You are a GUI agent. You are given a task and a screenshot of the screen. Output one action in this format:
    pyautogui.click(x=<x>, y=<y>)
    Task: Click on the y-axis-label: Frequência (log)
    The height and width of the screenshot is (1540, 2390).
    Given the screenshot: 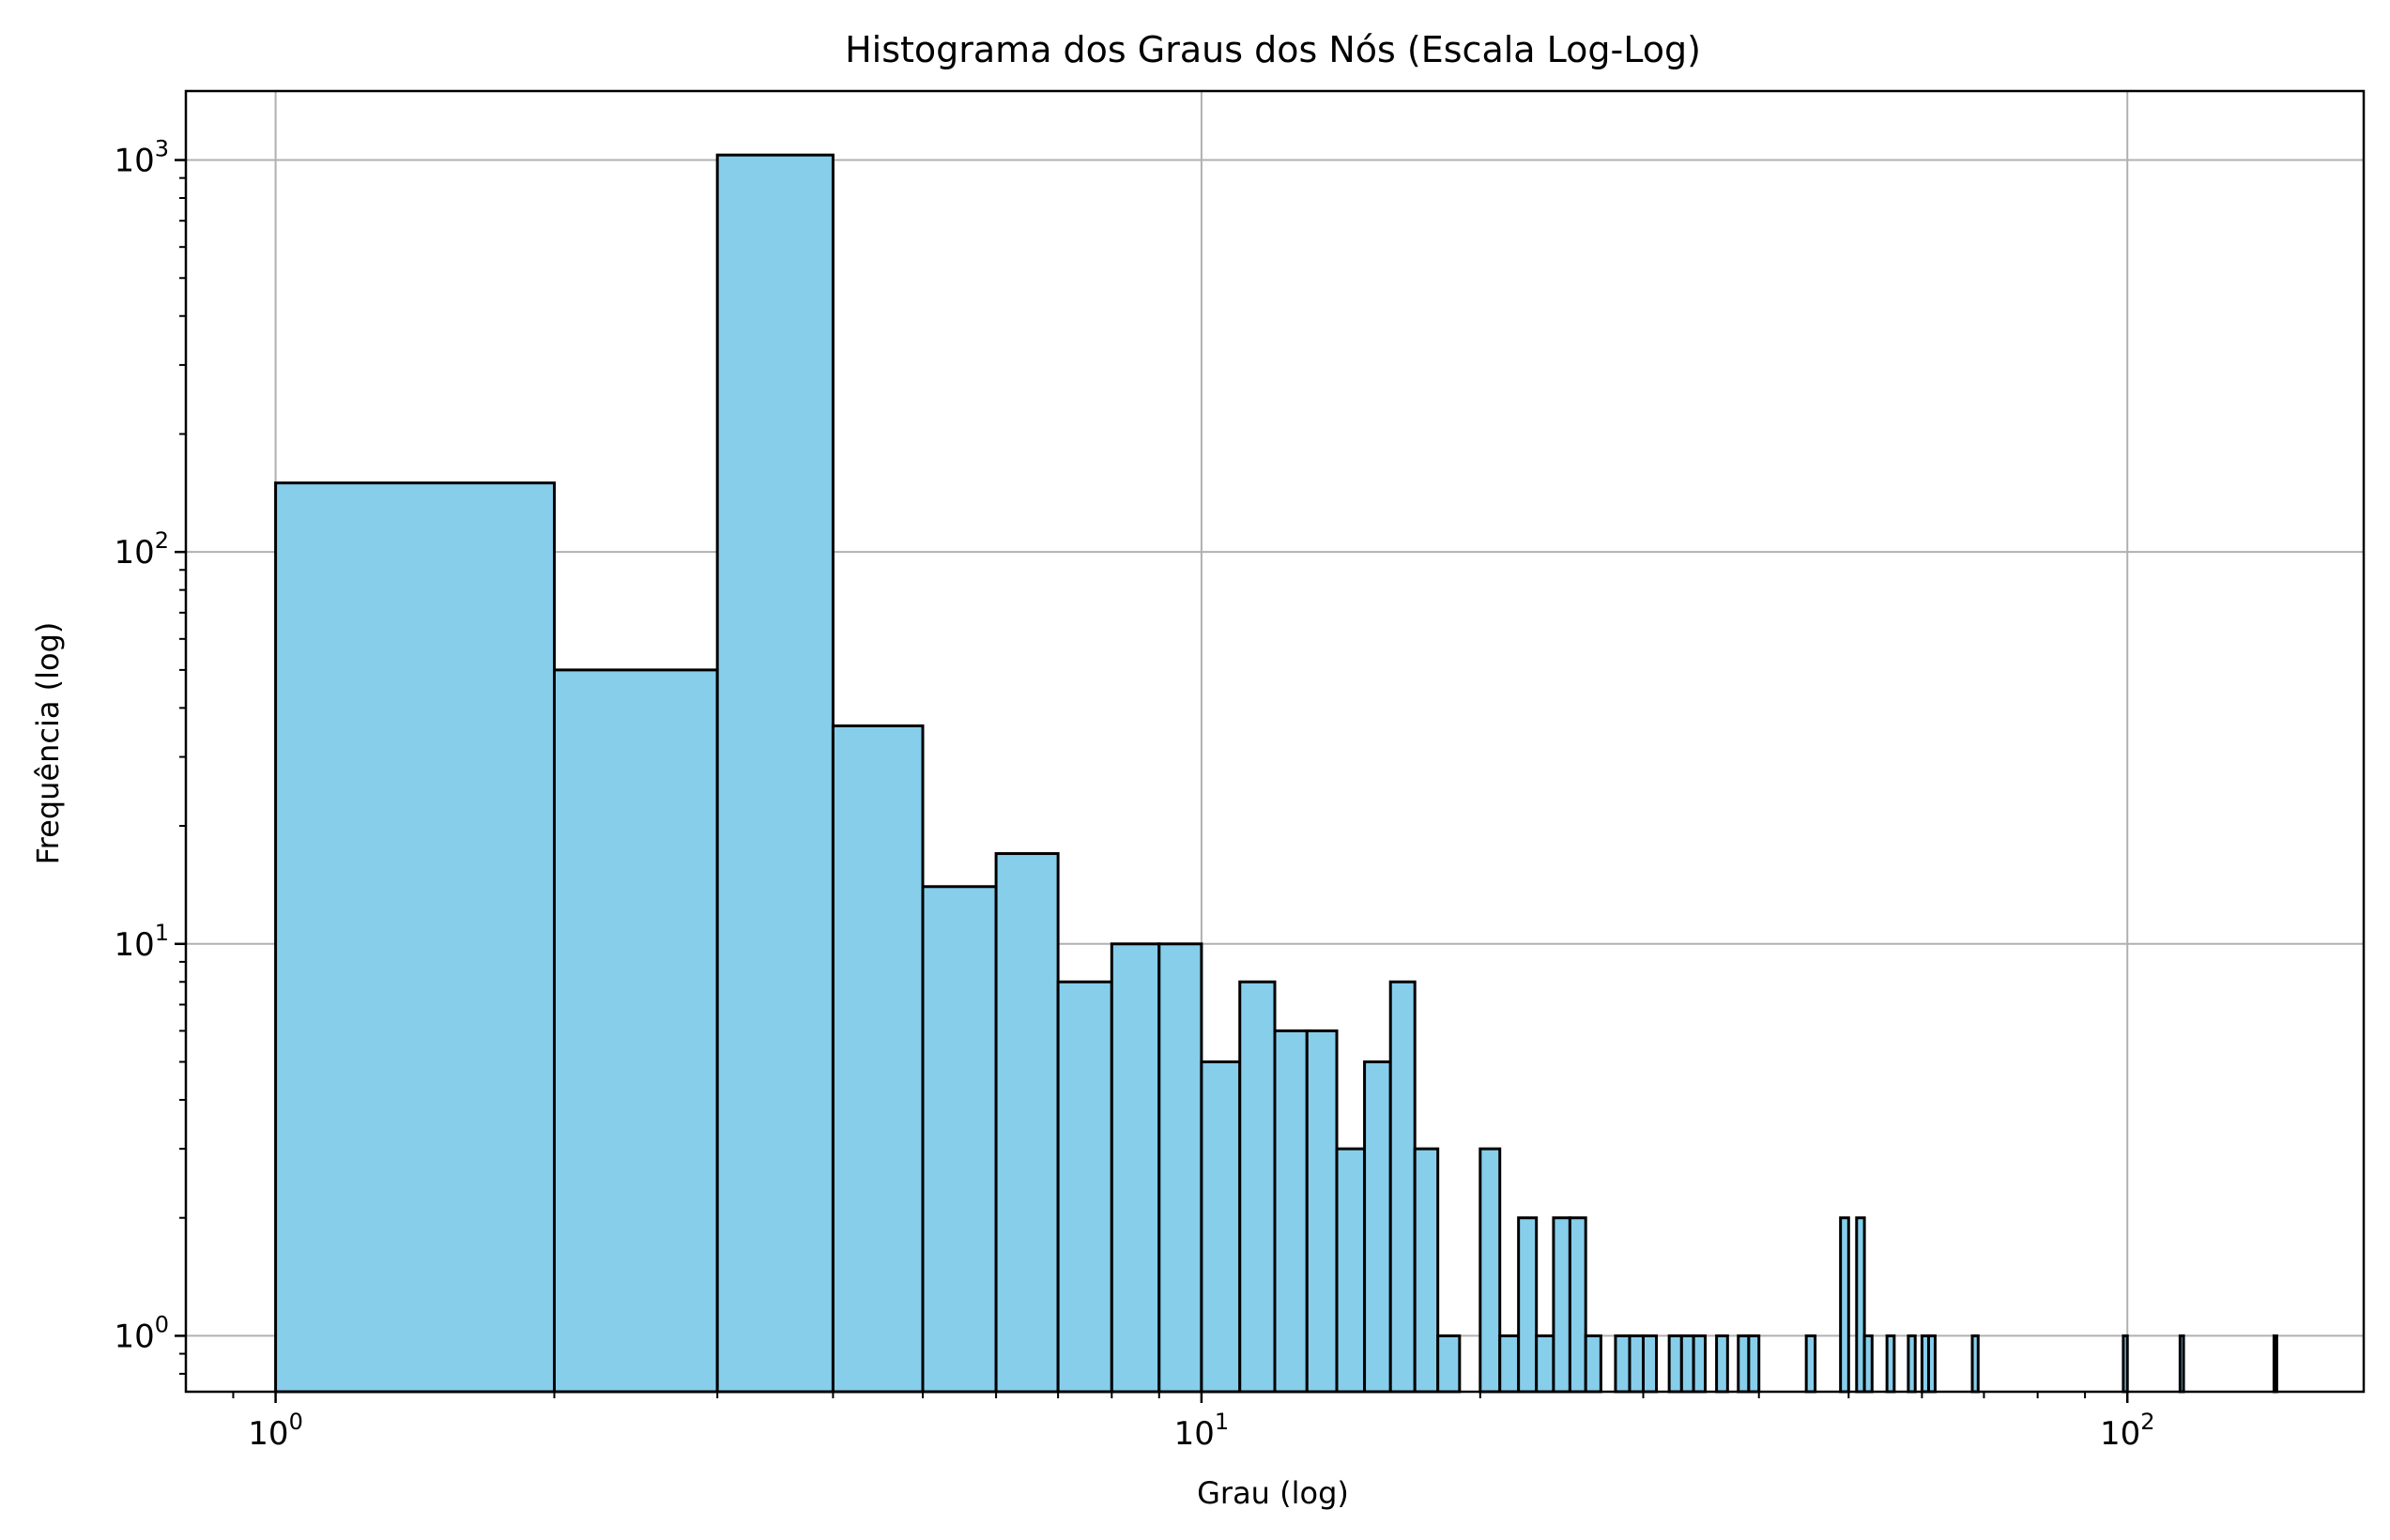 What is the action you would take?
    pyautogui.click(x=48, y=743)
    